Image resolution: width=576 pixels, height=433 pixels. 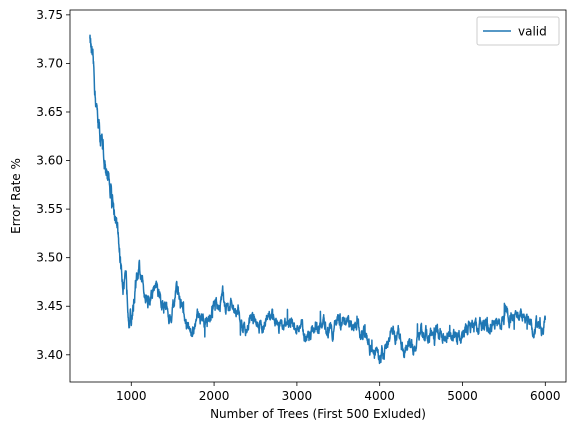 What do you see at coordinates (49, 258) in the screenshot?
I see `y-tick-label: 3.50` at bounding box center [49, 258].